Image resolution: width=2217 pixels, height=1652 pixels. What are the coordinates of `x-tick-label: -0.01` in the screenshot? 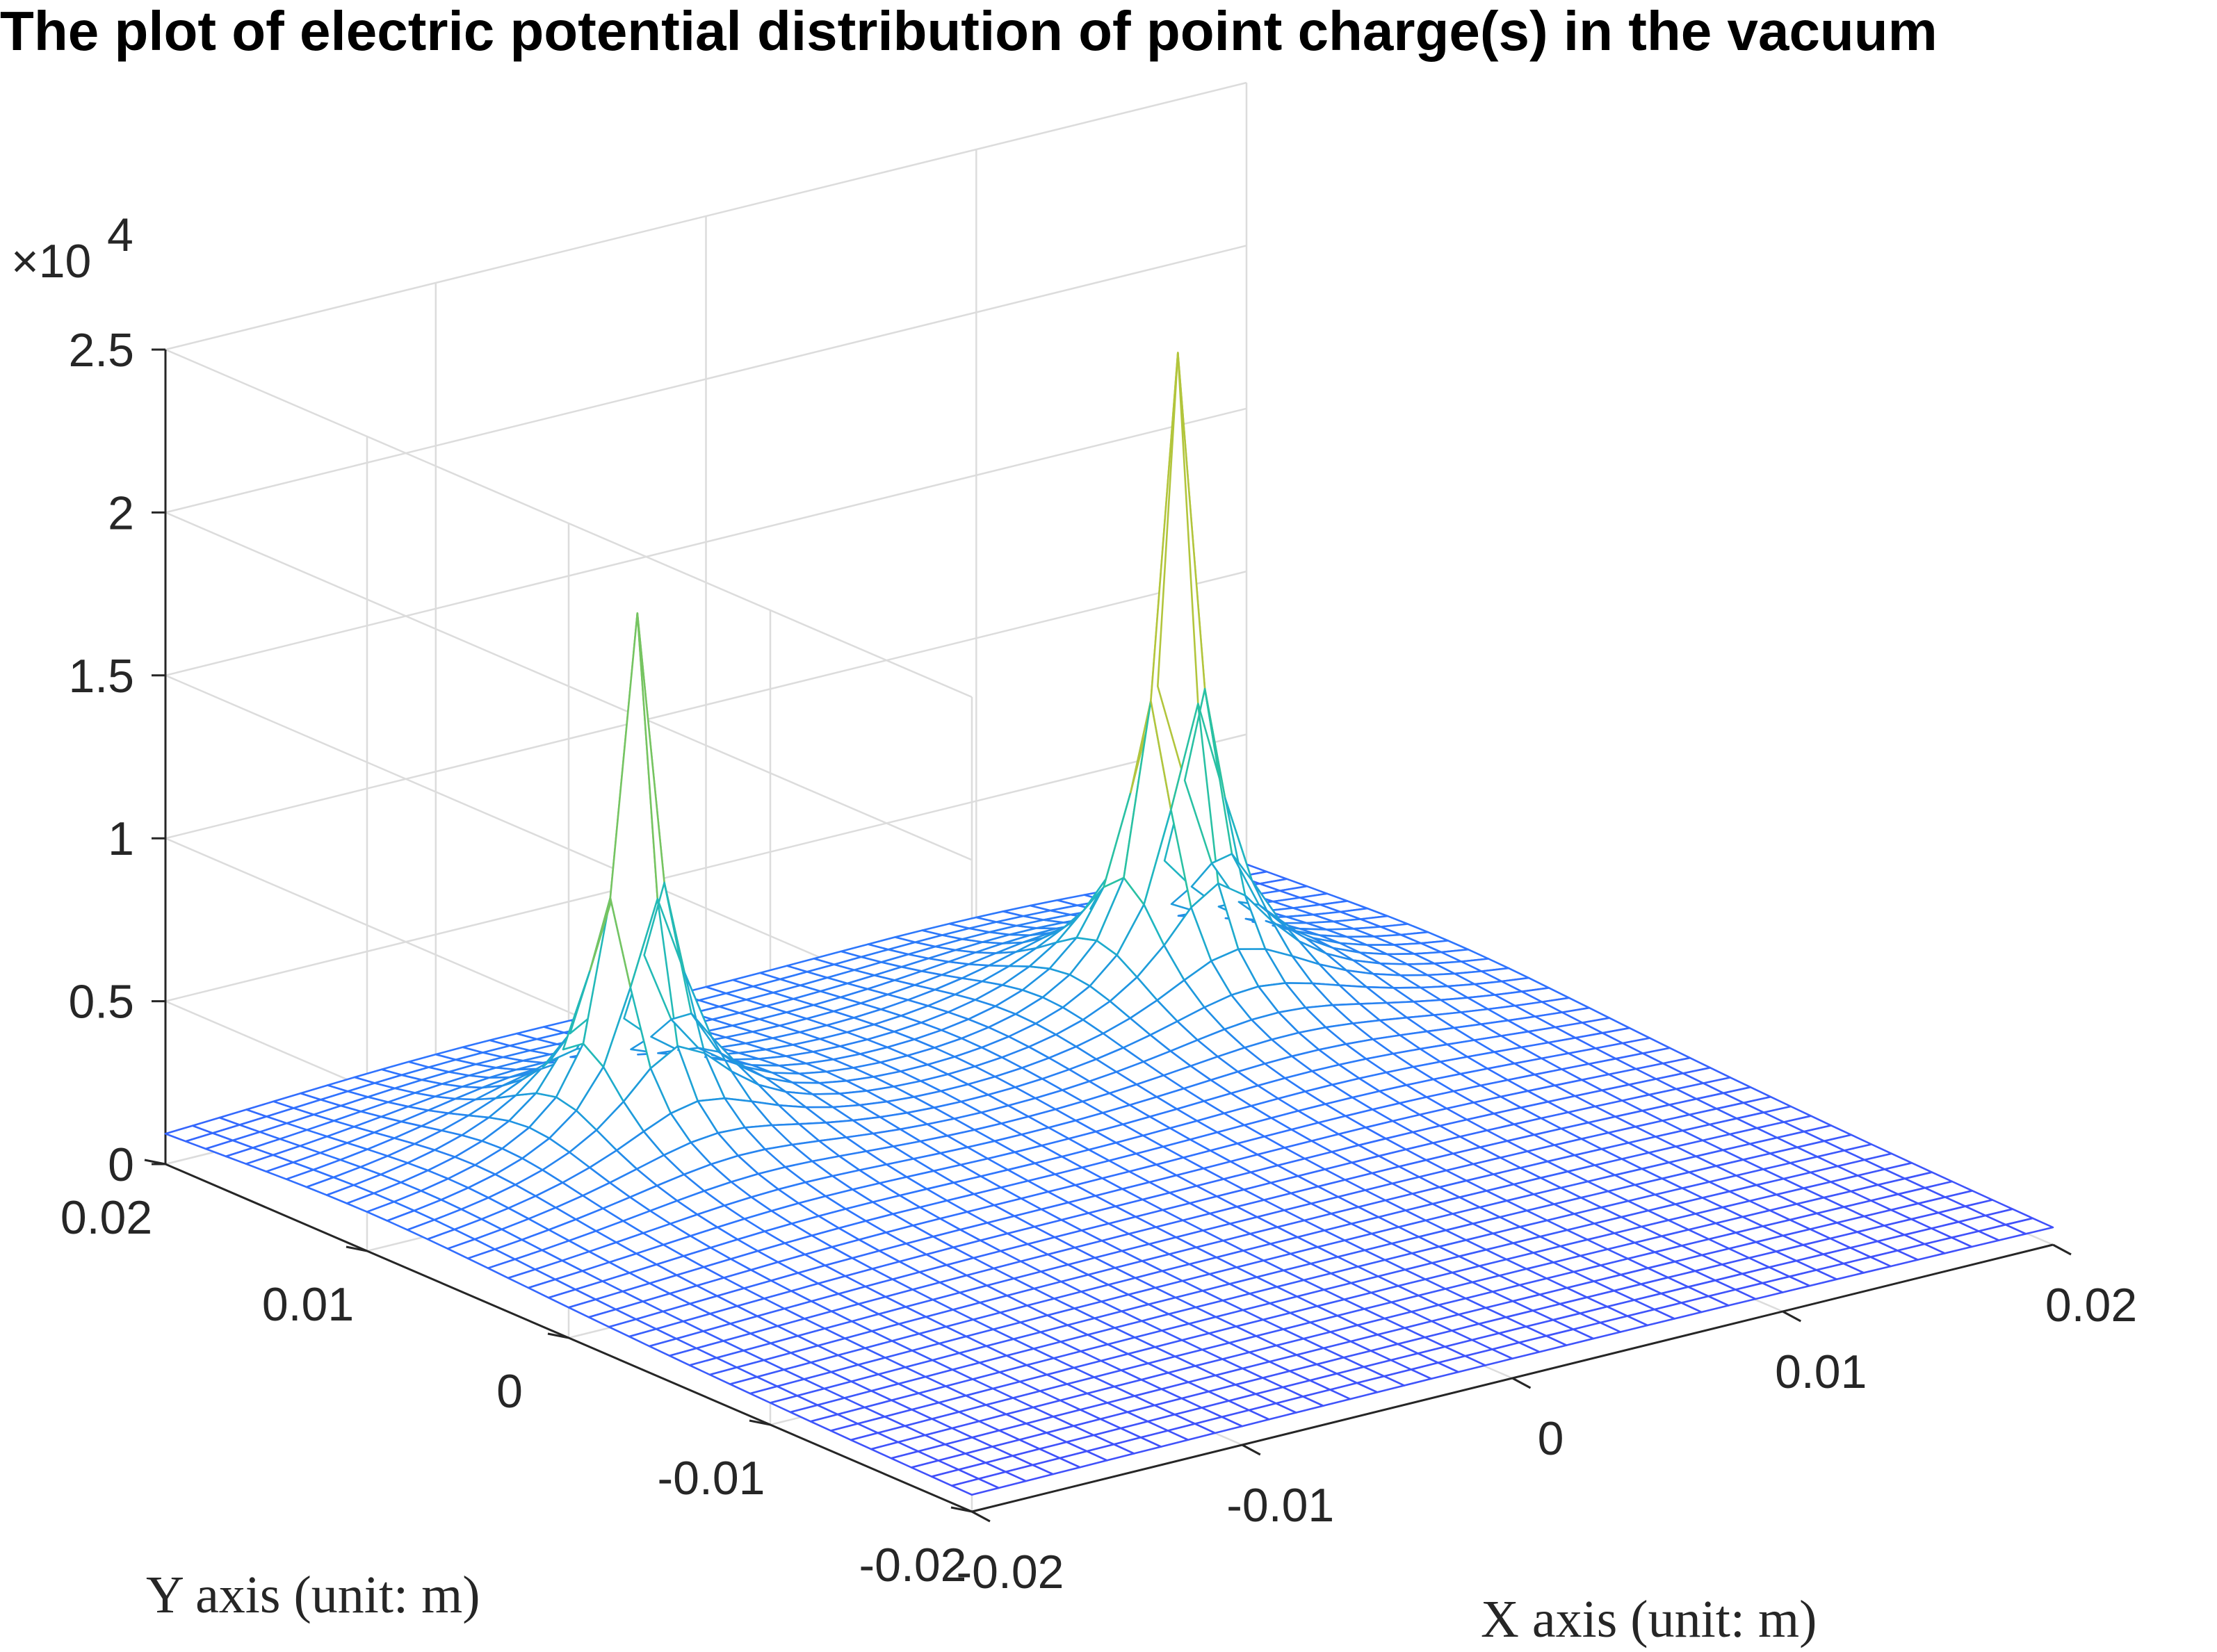 It's located at (1280, 1505).